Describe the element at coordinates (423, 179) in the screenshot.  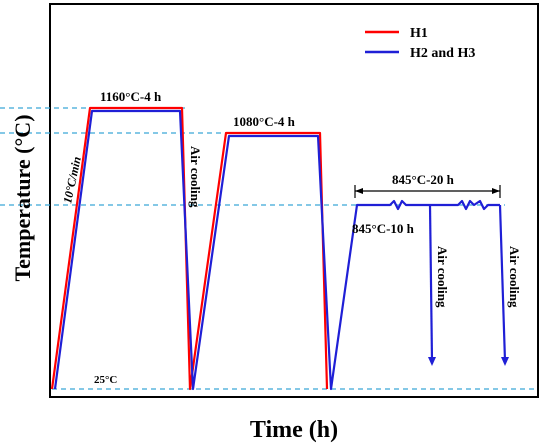
I see `label-845-20h: 845°C-20 h` at that location.